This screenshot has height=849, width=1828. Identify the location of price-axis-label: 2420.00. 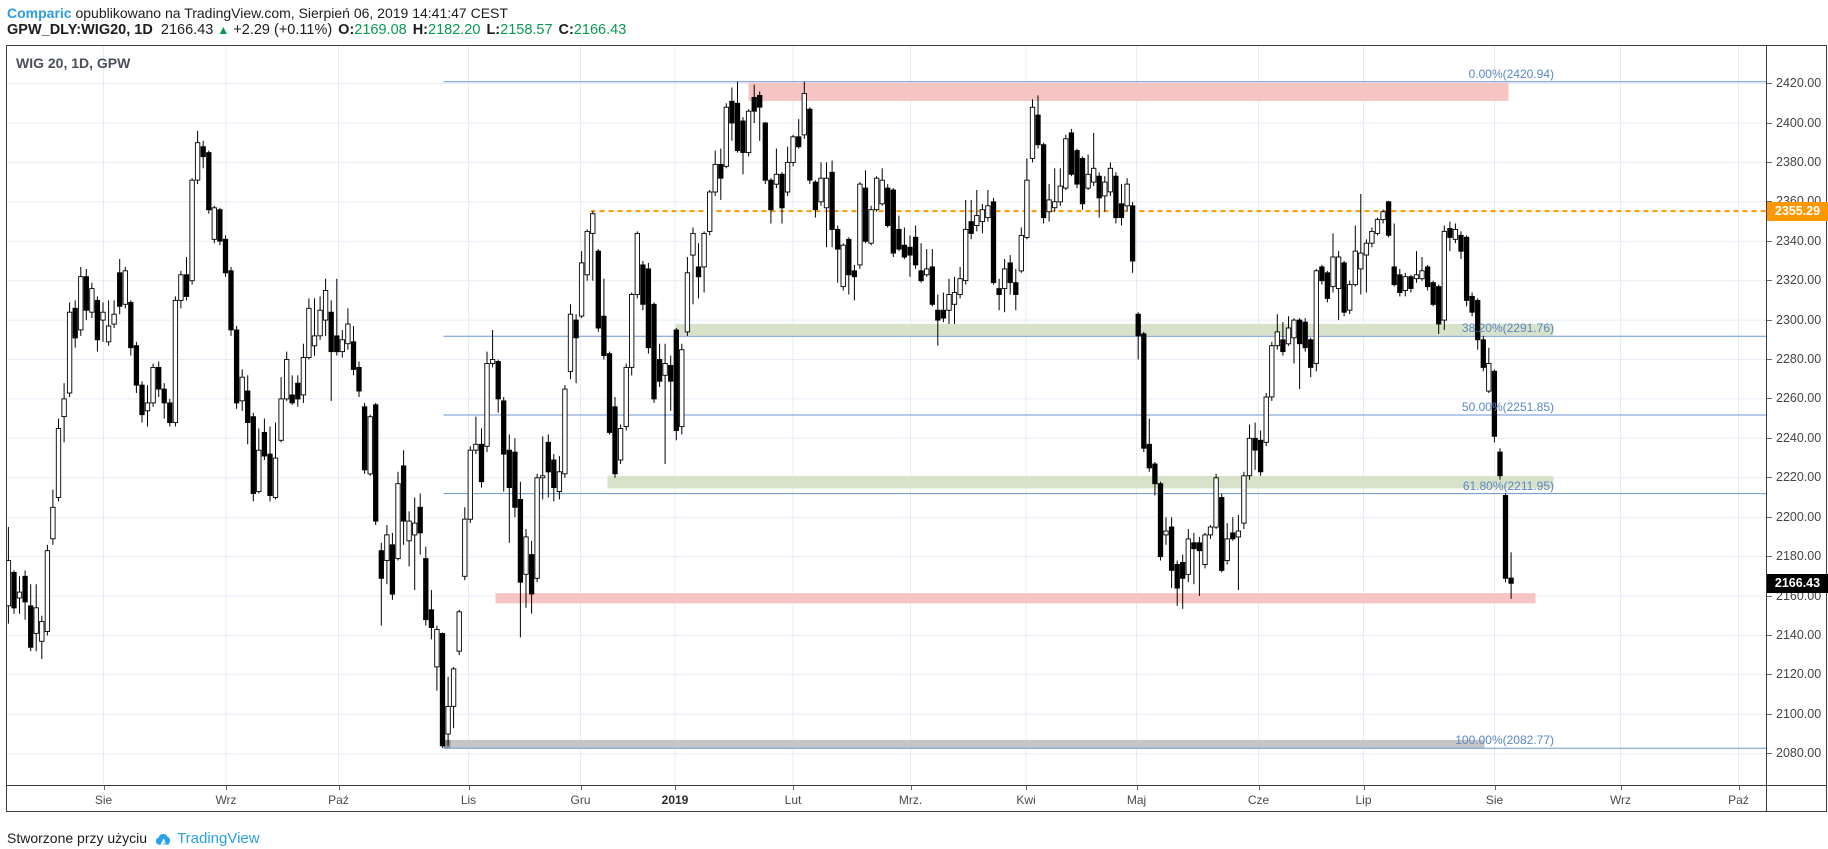
(1799, 83).